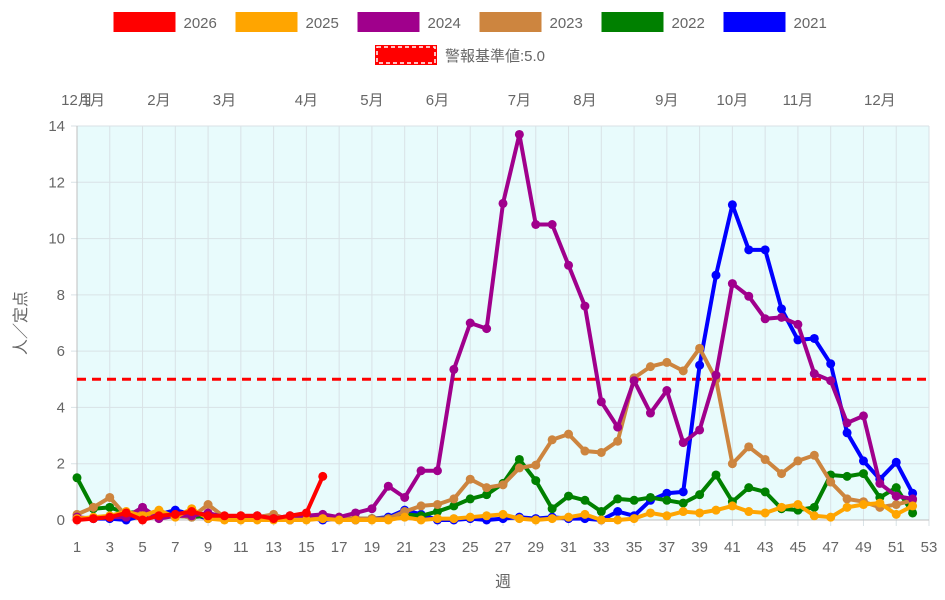 This screenshot has height=600, width=945. I want to click on legend-swatch, so click(266, 22).